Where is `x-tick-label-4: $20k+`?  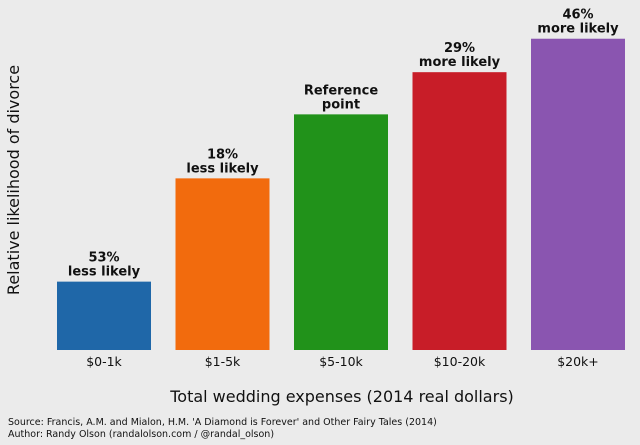 x-tick-label-4: $20k+ is located at coordinates (578, 361).